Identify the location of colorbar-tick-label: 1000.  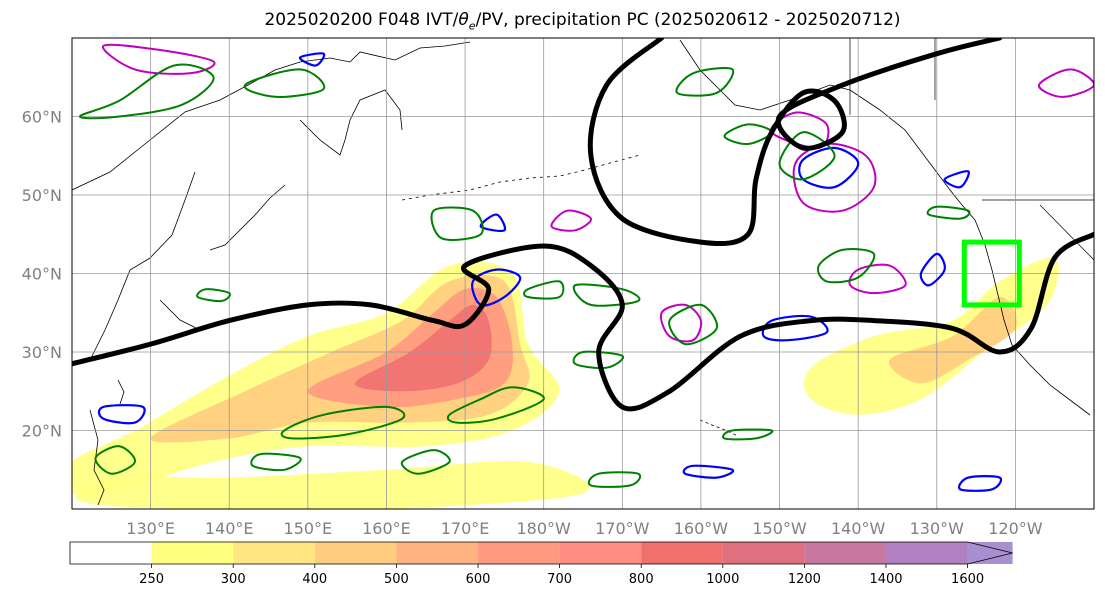
(722, 579).